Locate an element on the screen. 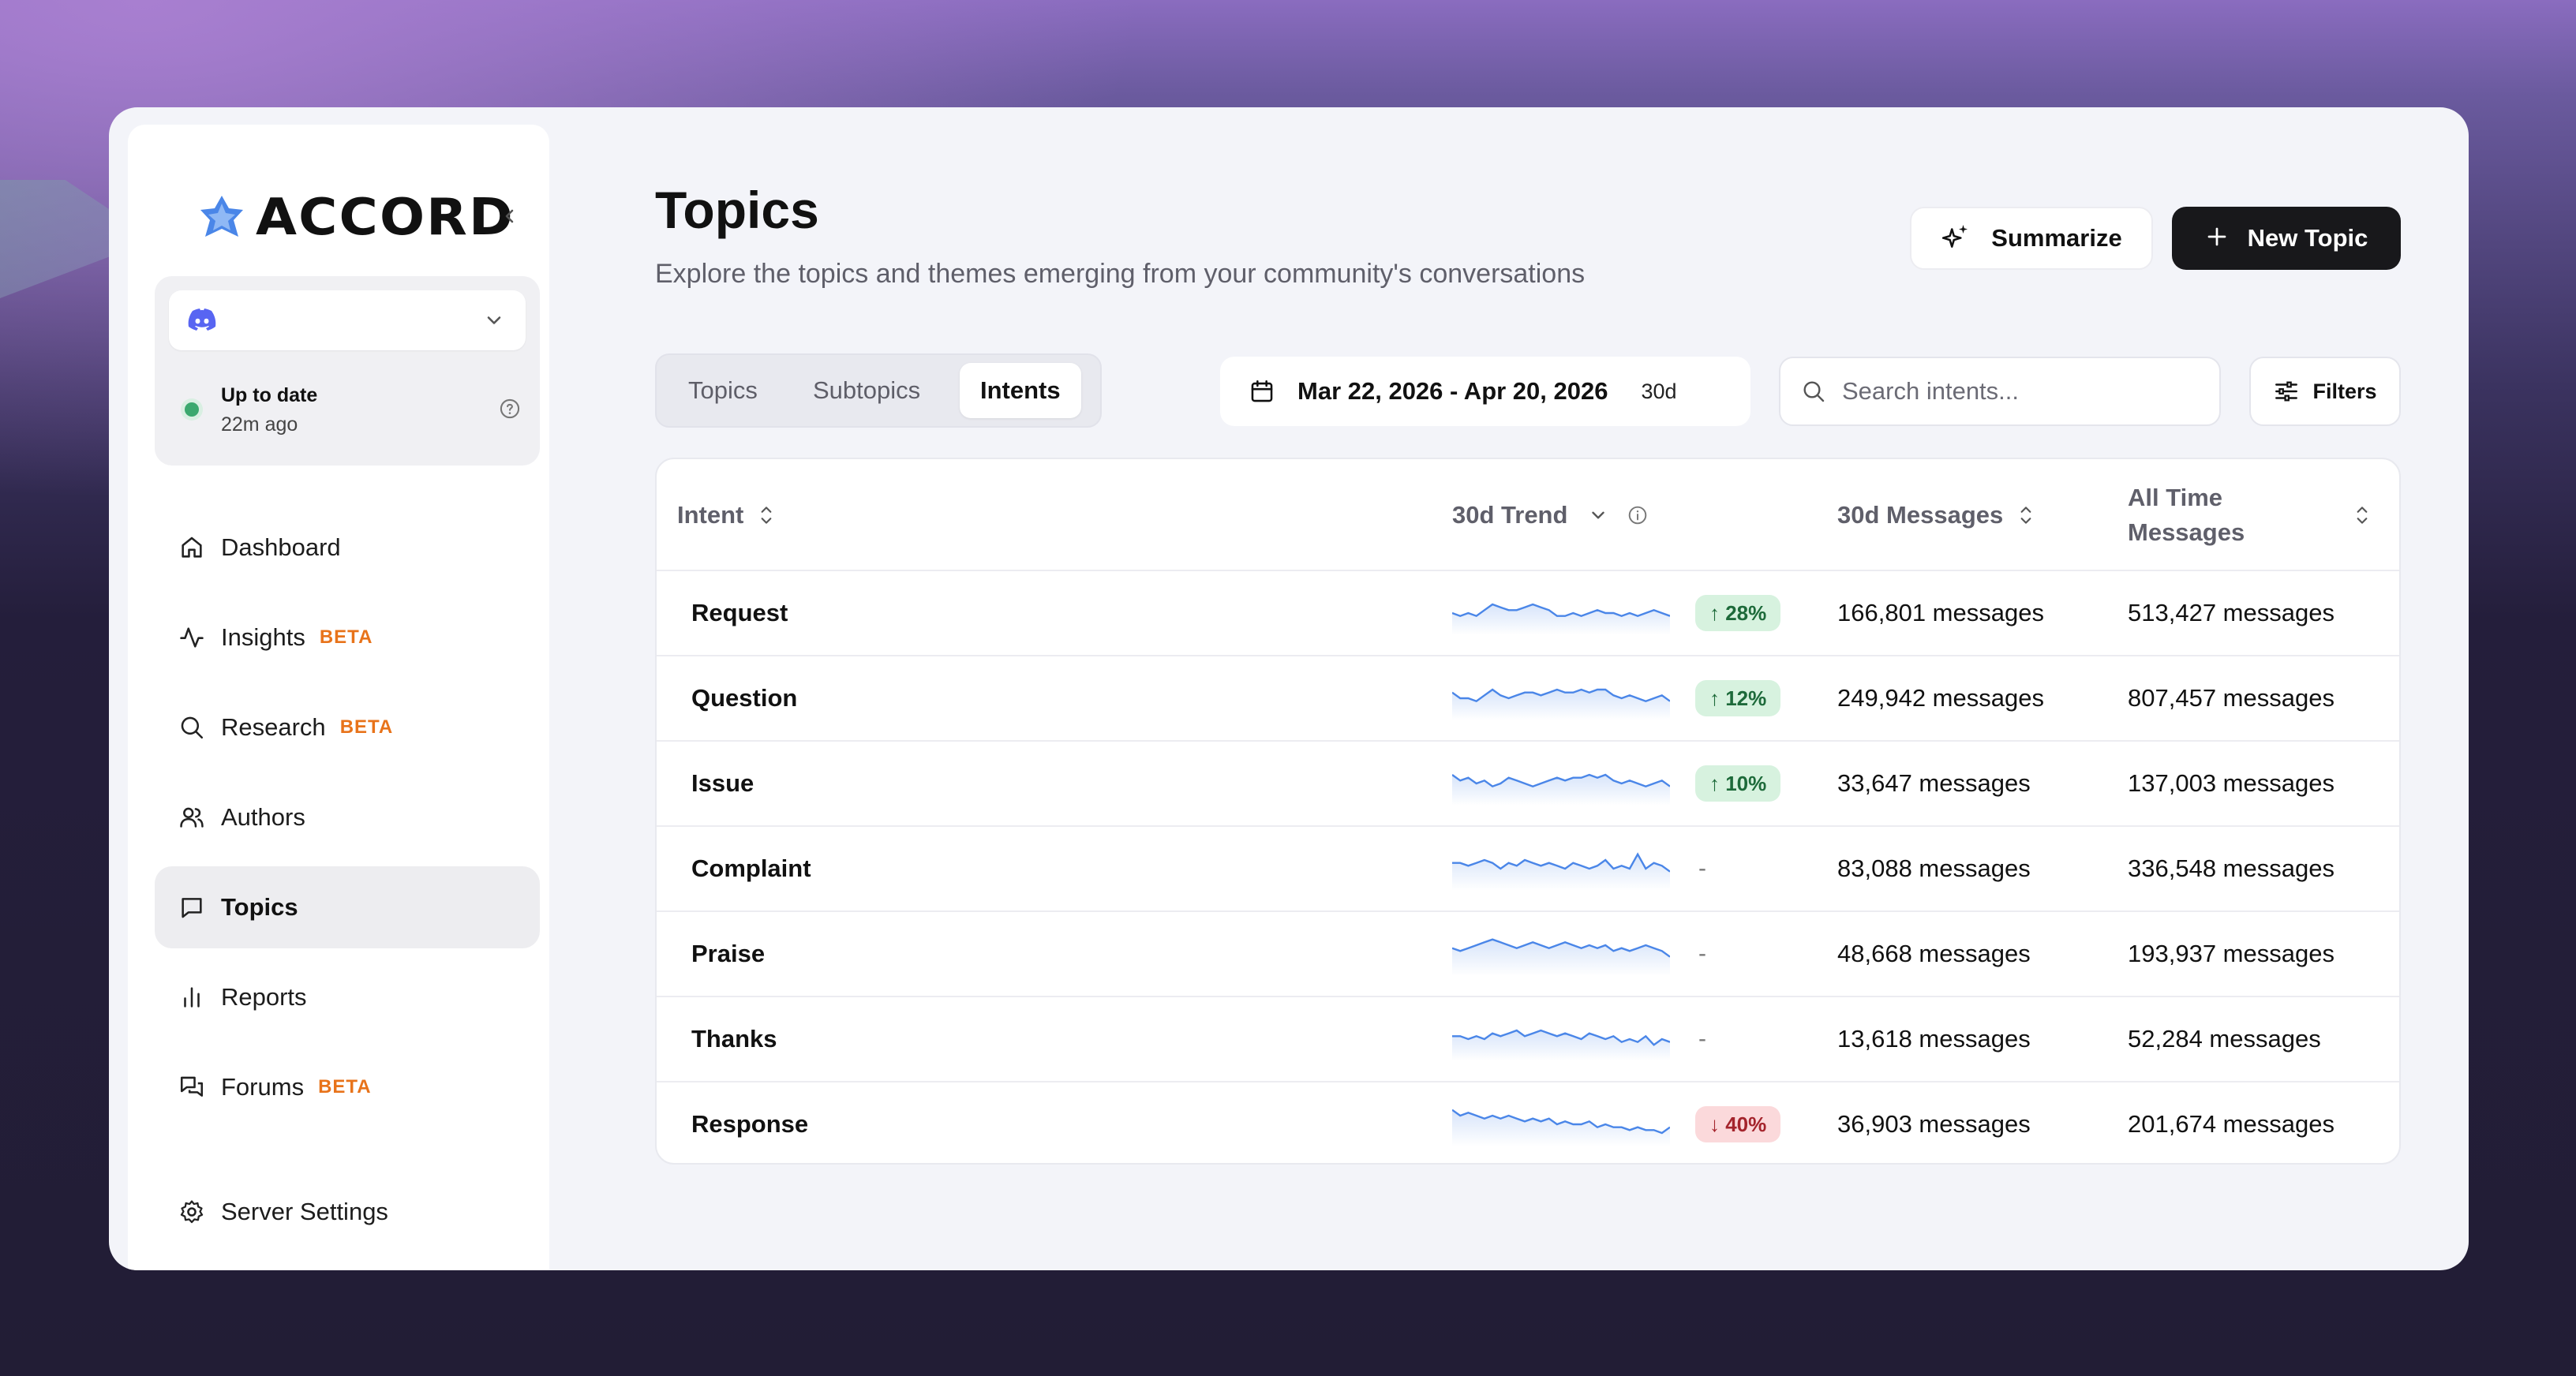 This screenshot has height=1376, width=2576. nav-label: Topics is located at coordinates (259, 907).